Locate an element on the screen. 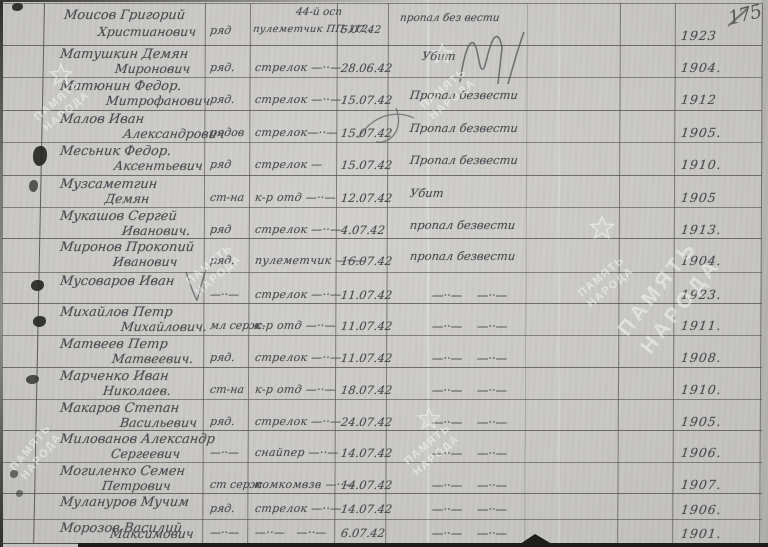 The width and height of the screenshot is (768, 547). soldier-patronymic: Христианович is located at coordinates (147, 31).